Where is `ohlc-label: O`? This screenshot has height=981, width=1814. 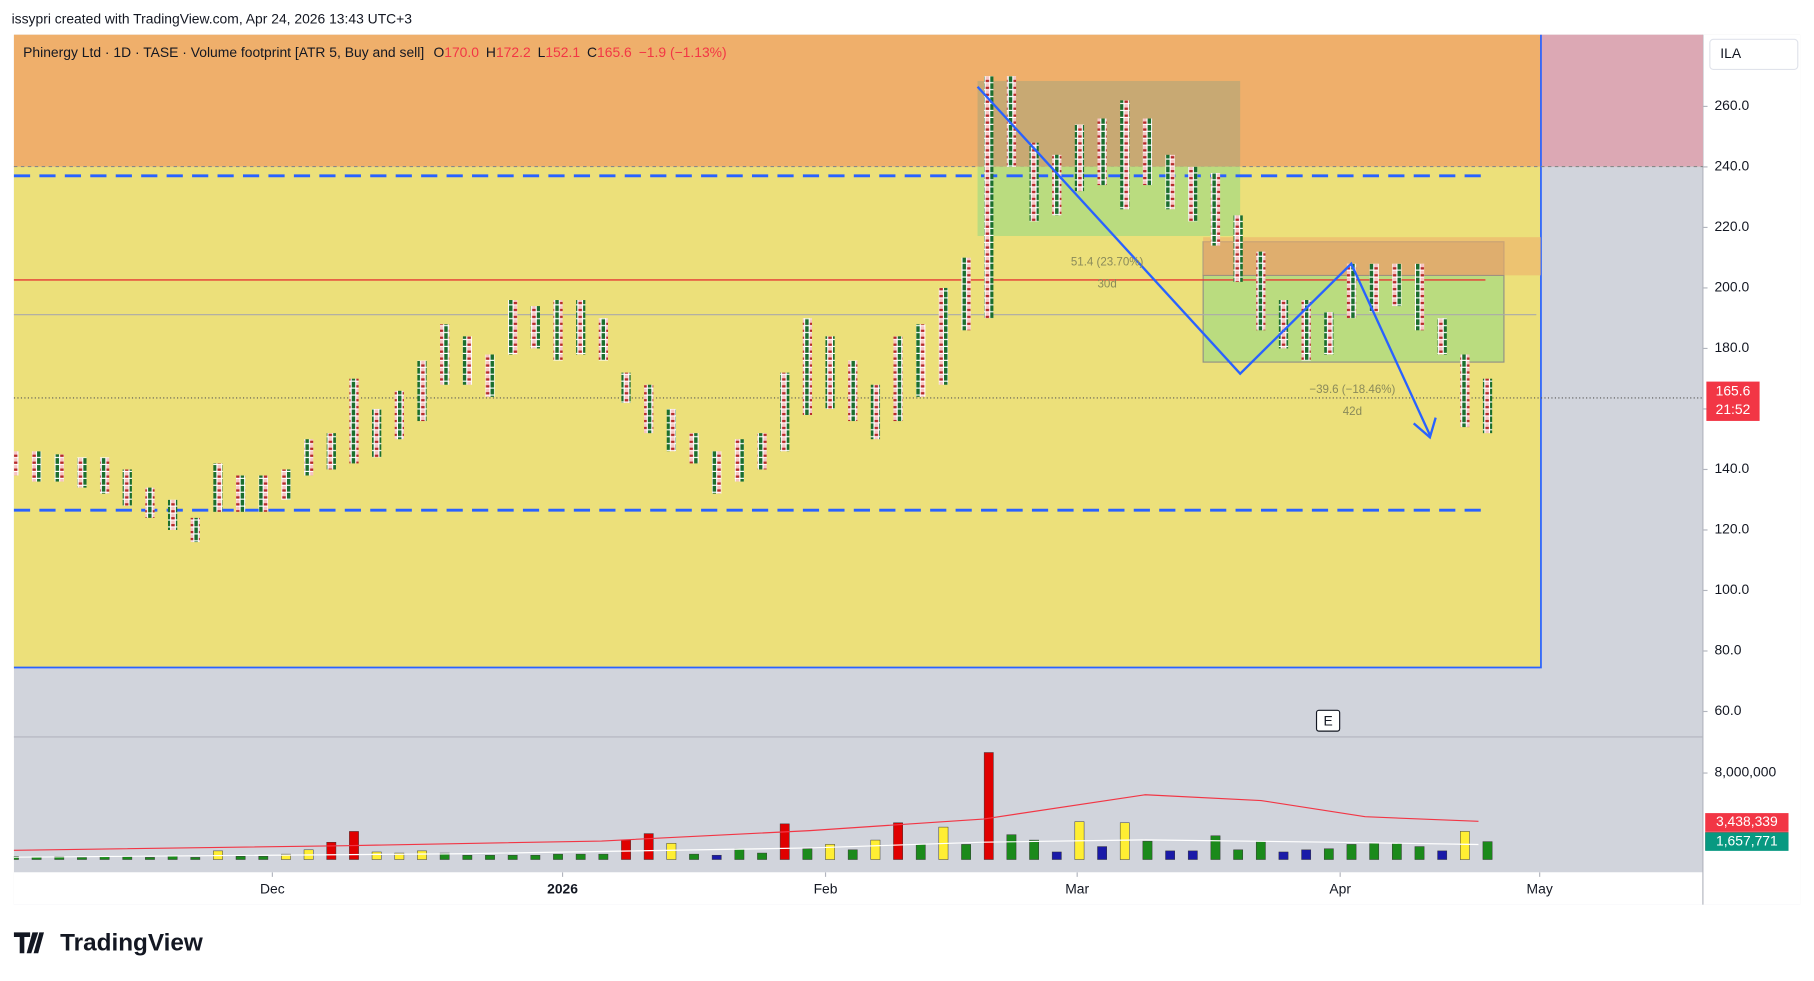 ohlc-label: O is located at coordinates (438, 52).